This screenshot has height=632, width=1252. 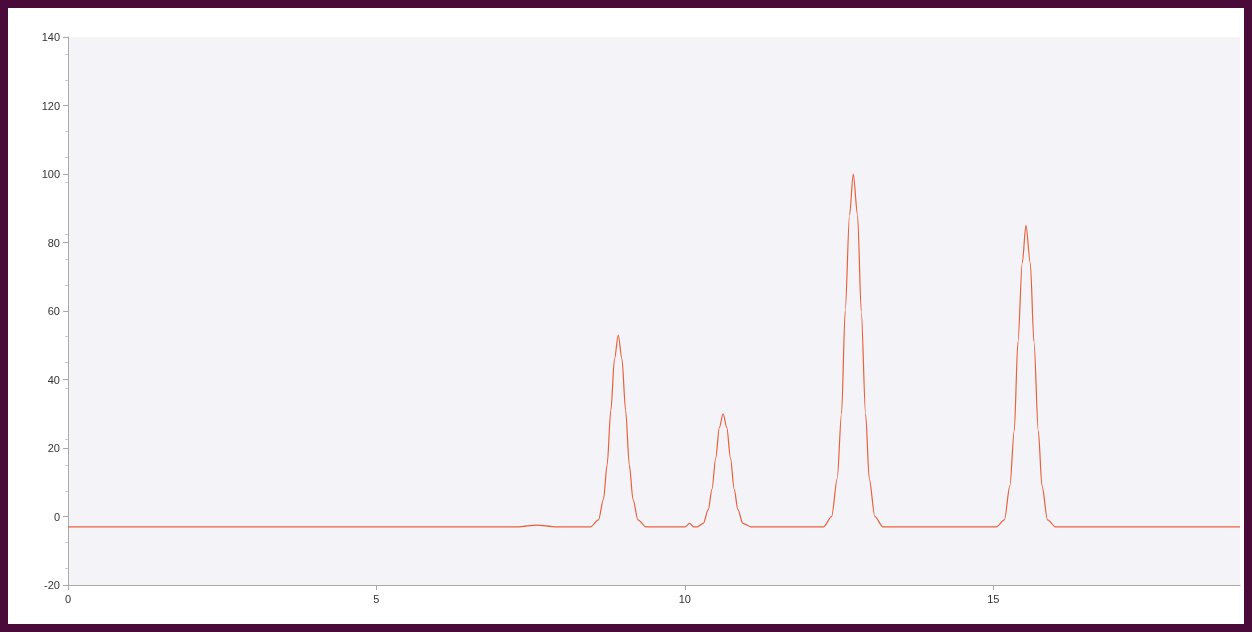 What do you see at coordinates (993, 598) in the screenshot?
I see `x-tick-label: 15` at bounding box center [993, 598].